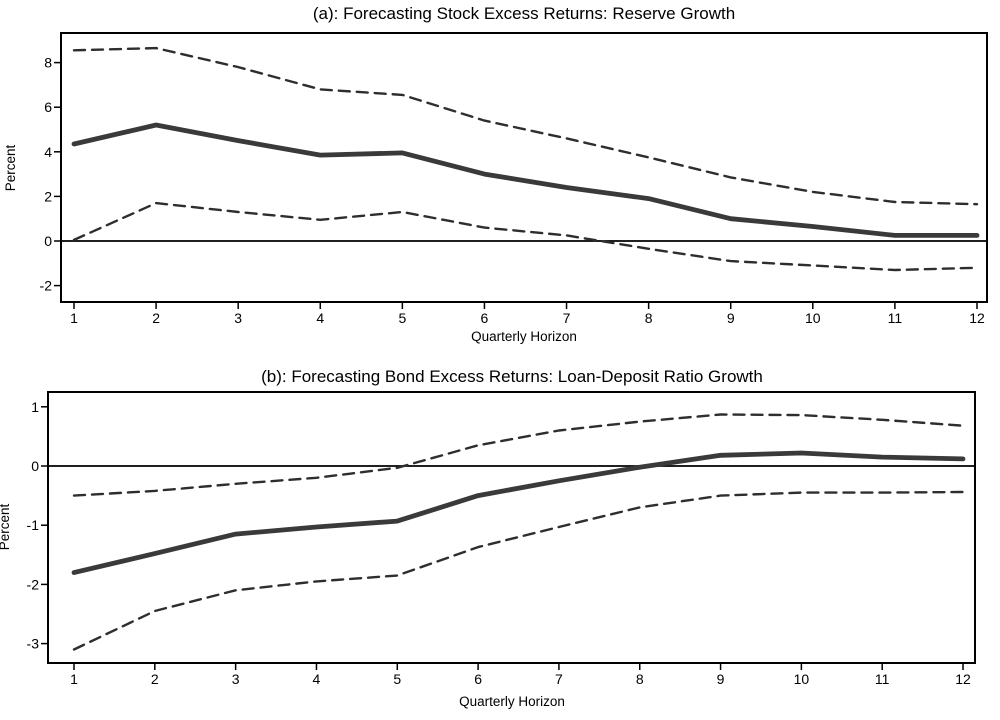 This screenshot has width=1000, height=720. I want to click on chart-b-xaxis-label: Quarterly Horizon, so click(512, 701).